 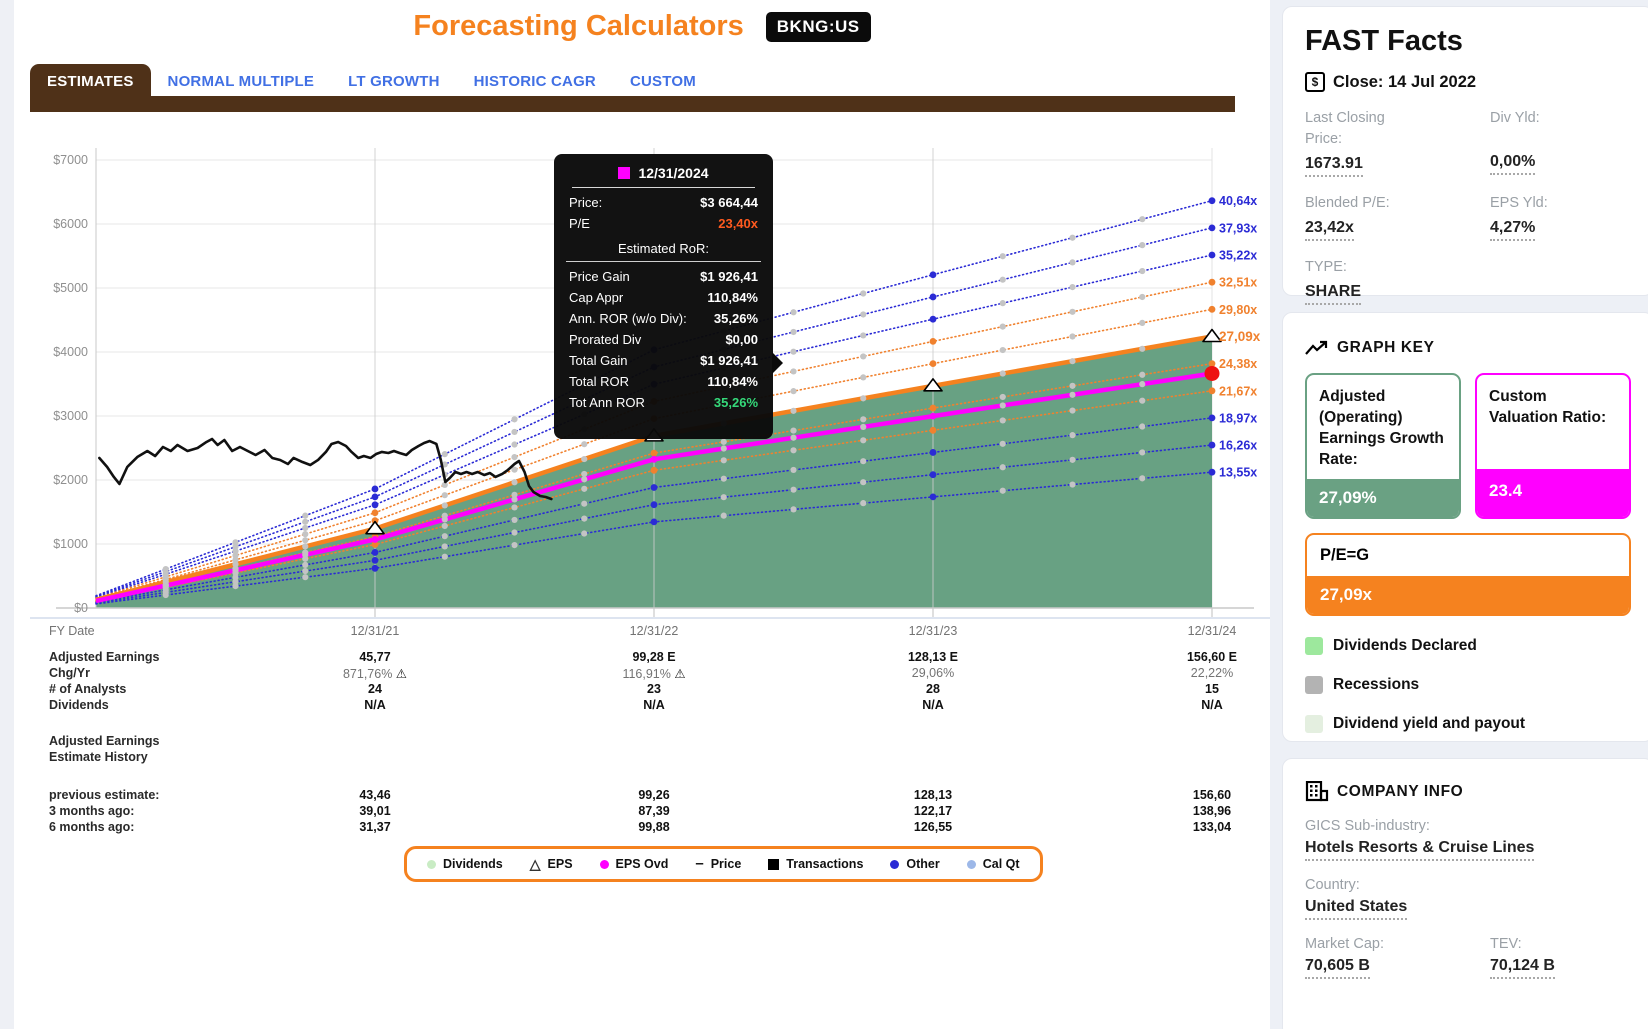 I want to click on multiple-label: 18,97x, so click(x=1238, y=418).